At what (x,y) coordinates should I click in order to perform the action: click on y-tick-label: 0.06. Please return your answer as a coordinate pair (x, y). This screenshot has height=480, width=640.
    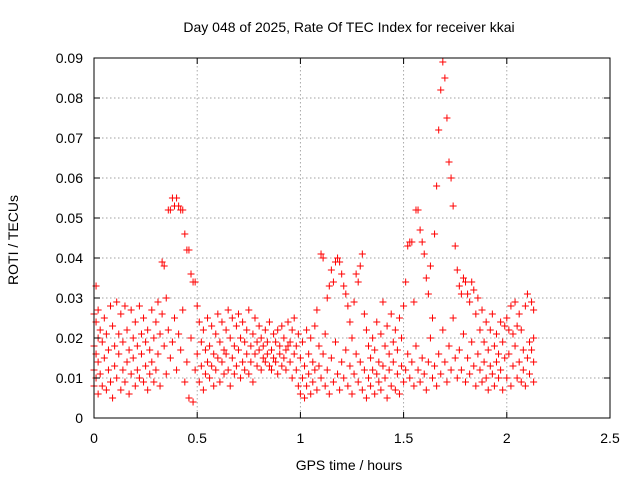
    Looking at the image, I should click on (69, 178).